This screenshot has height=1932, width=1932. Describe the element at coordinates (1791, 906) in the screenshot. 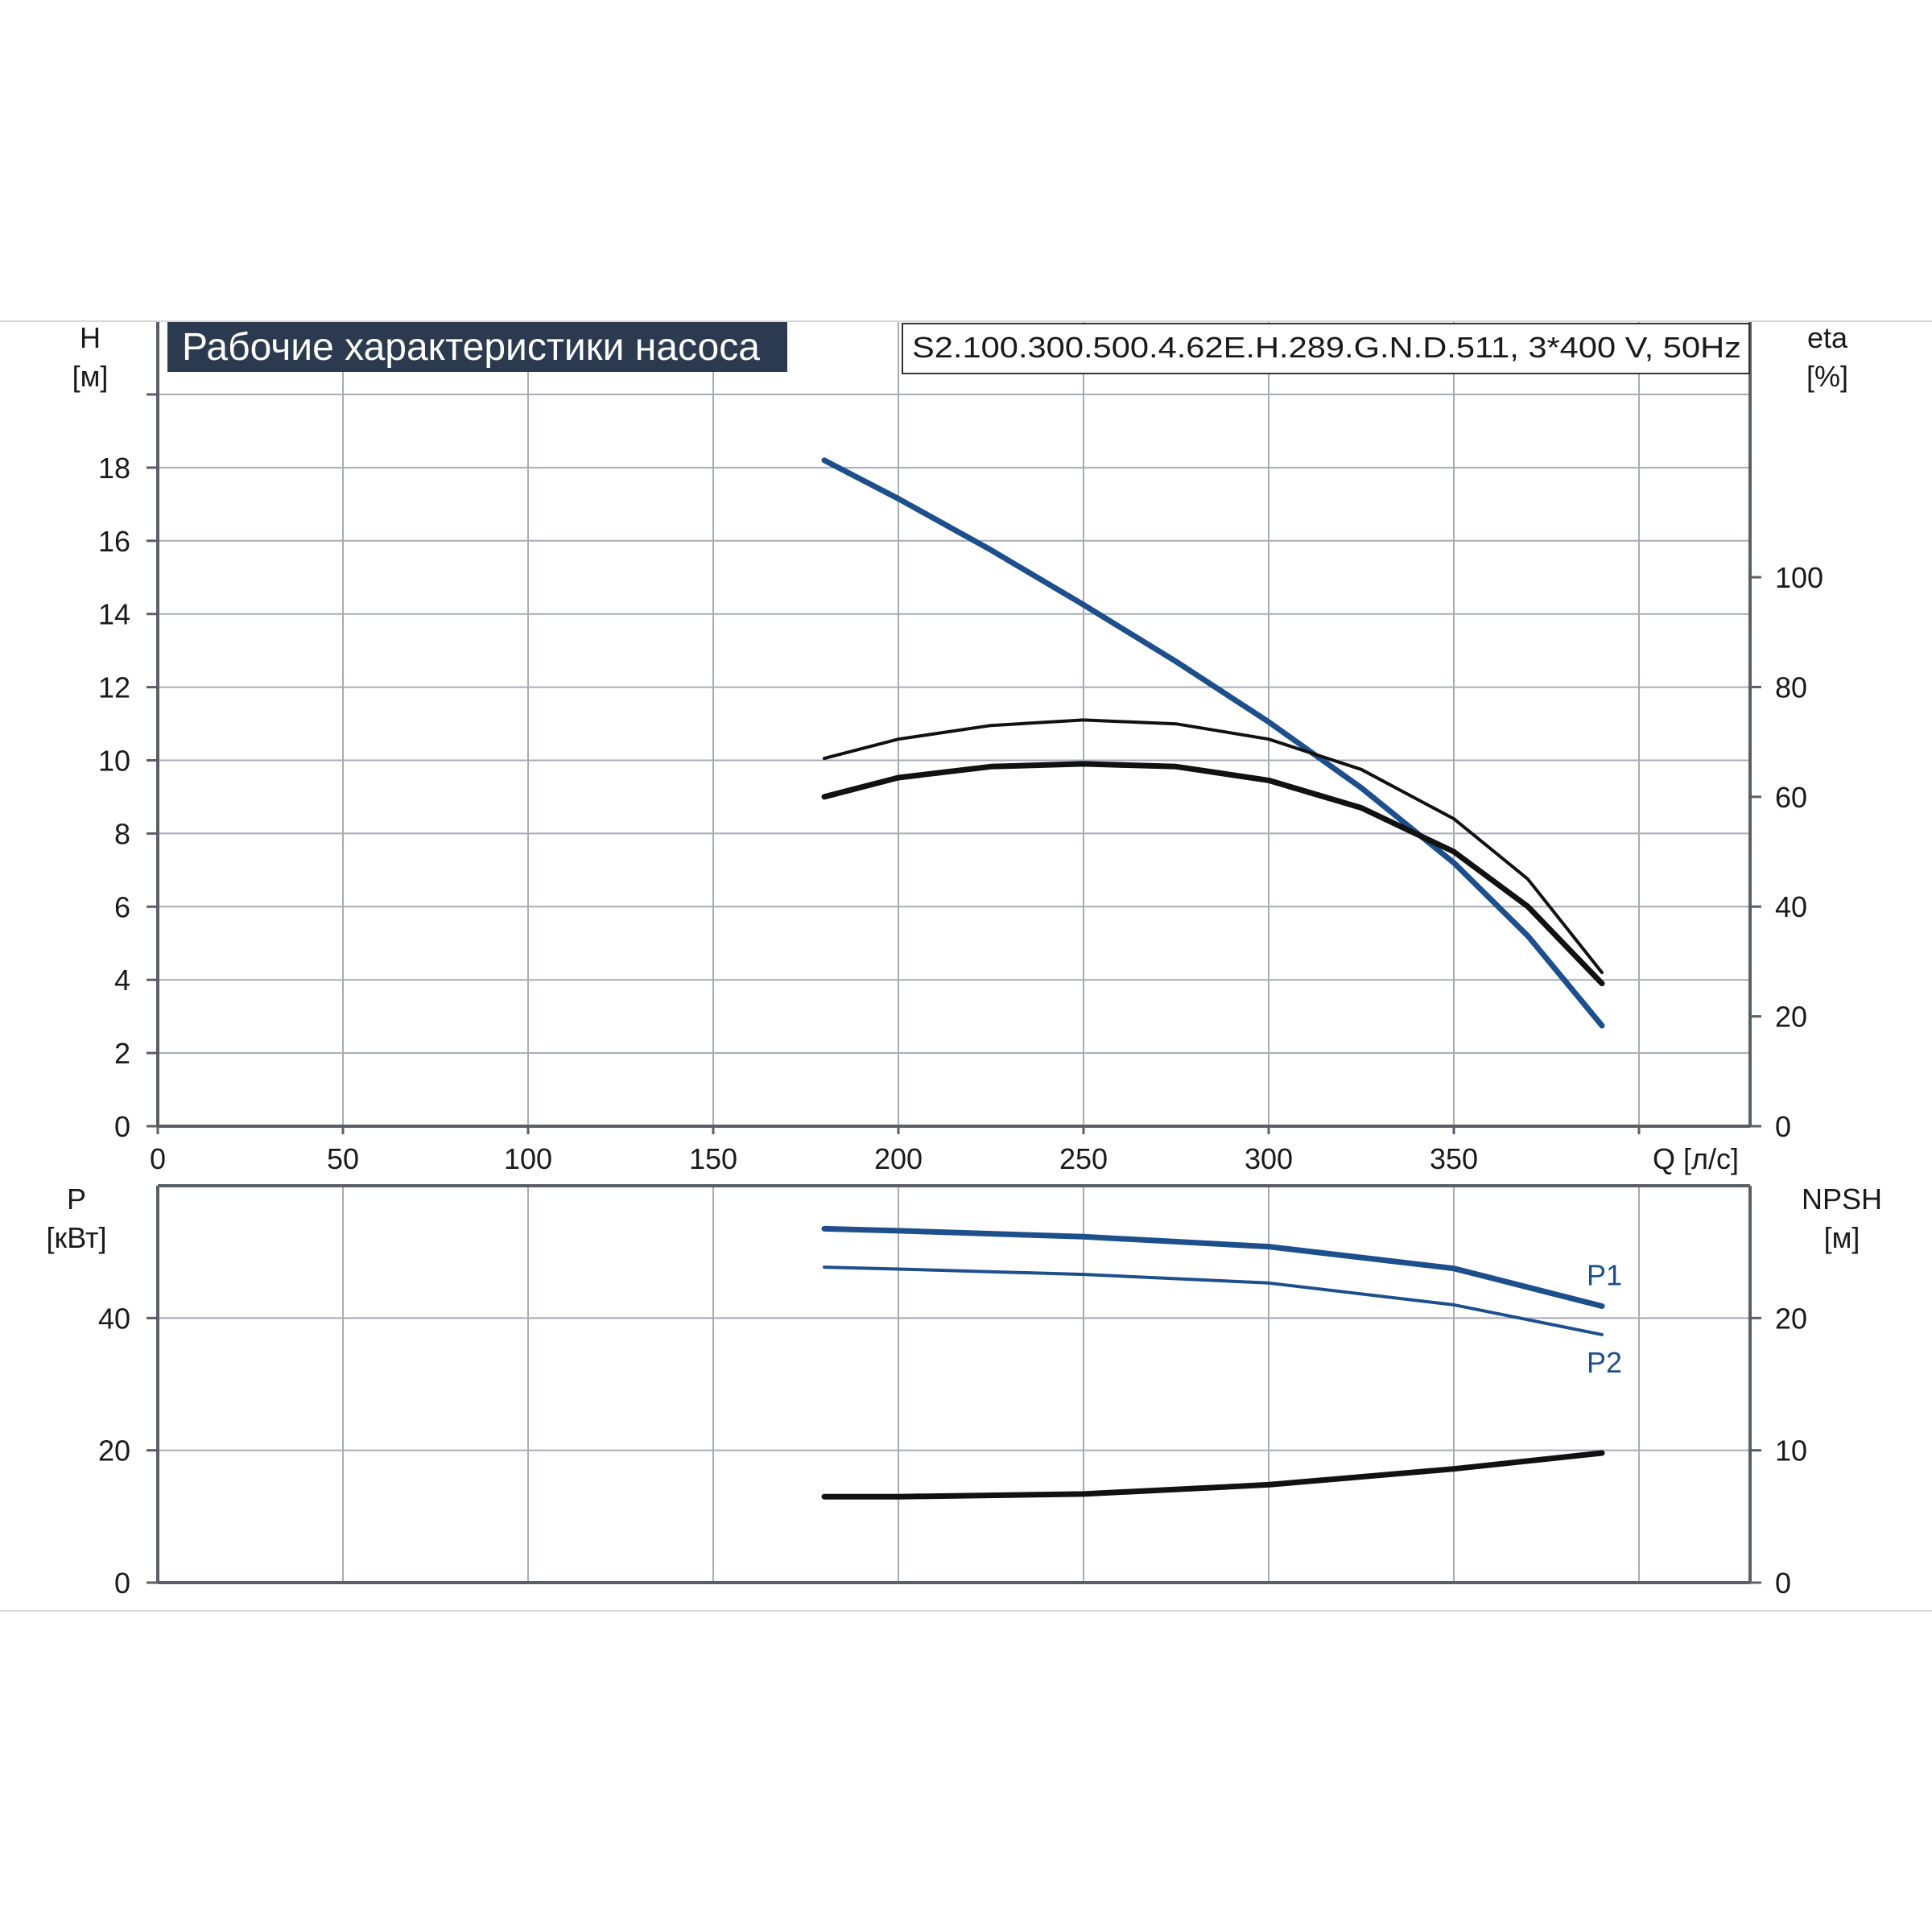

I see `y2-tick-label: 40` at that location.